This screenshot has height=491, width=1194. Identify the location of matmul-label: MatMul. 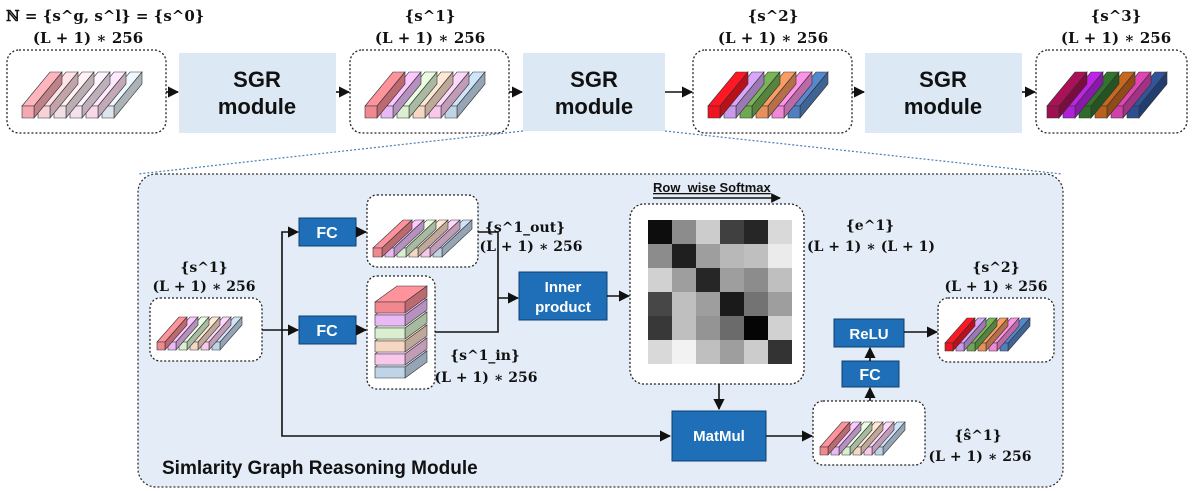
(719, 436).